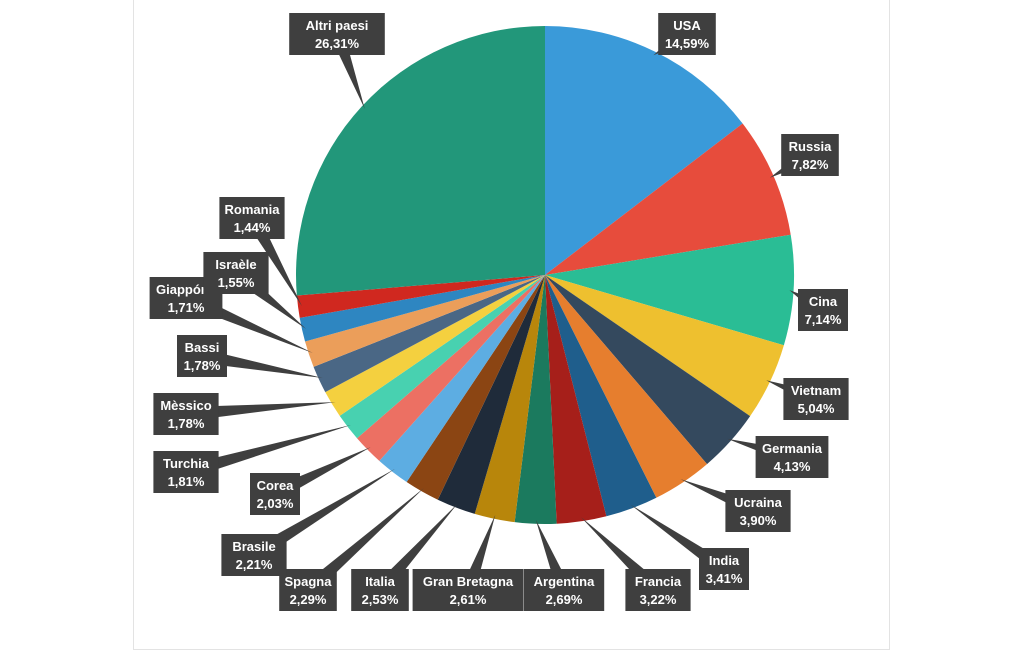 This screenshot has width=1024, height=652. What do you see at coordinates (576, 399) in the screenshot?
I see `pie-slice-francia` at bounding box center [576, 399].